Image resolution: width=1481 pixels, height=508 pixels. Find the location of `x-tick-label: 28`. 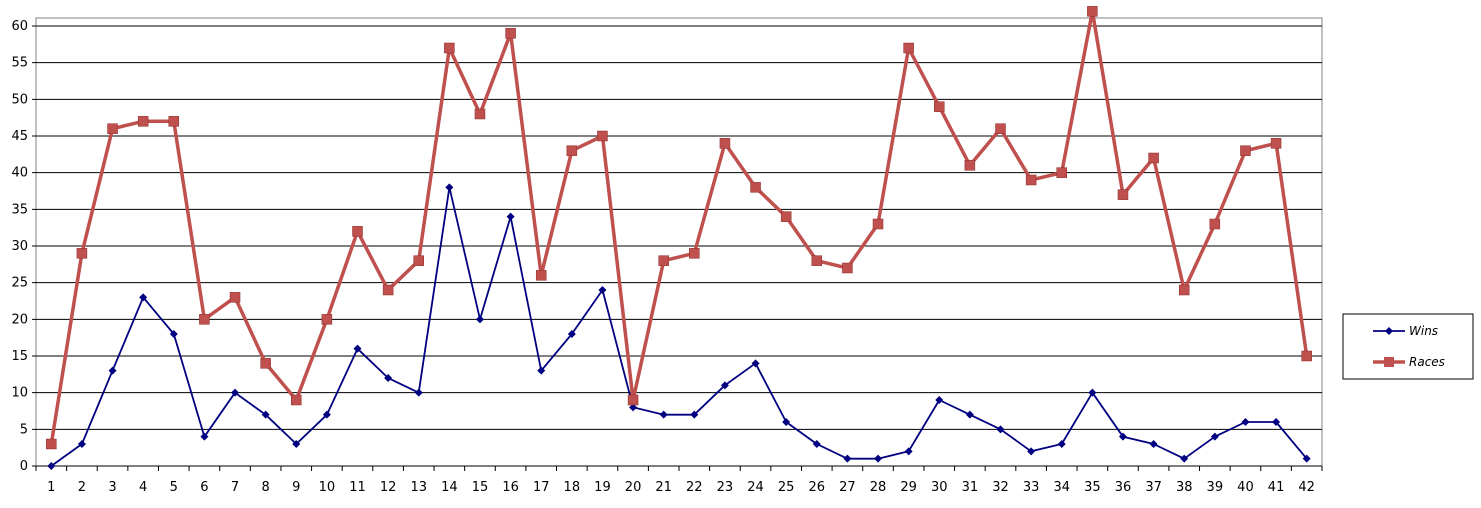

x-tick-label: 28 is located at coordinates (878, 487).